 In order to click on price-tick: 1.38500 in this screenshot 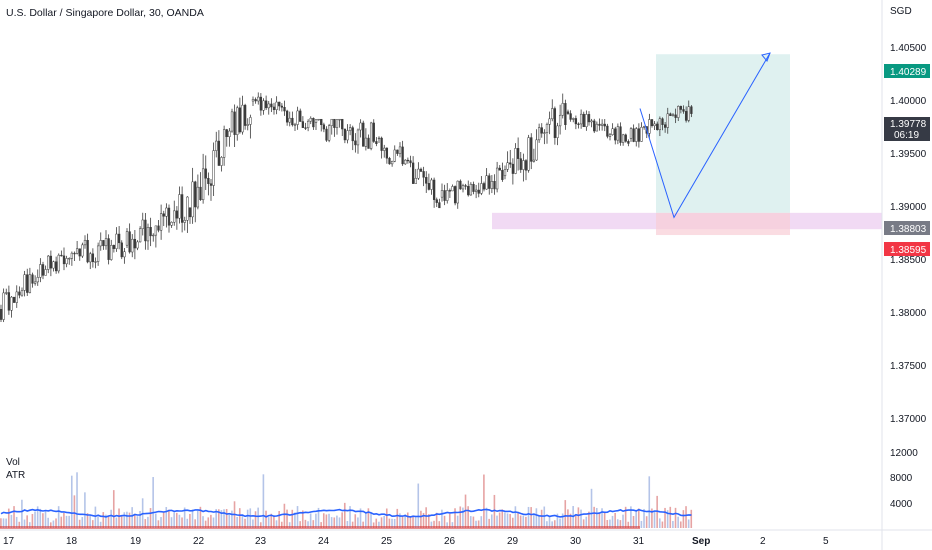, I will do `click(908, 260)`.